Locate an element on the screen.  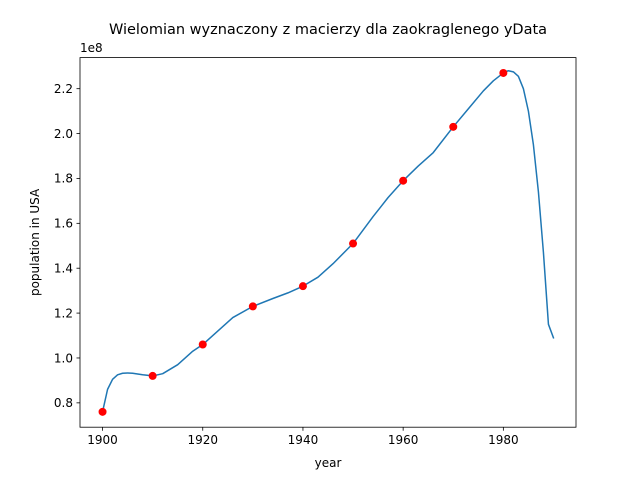
y-offset-label: 1e8 is located at coordinates (91, 48).